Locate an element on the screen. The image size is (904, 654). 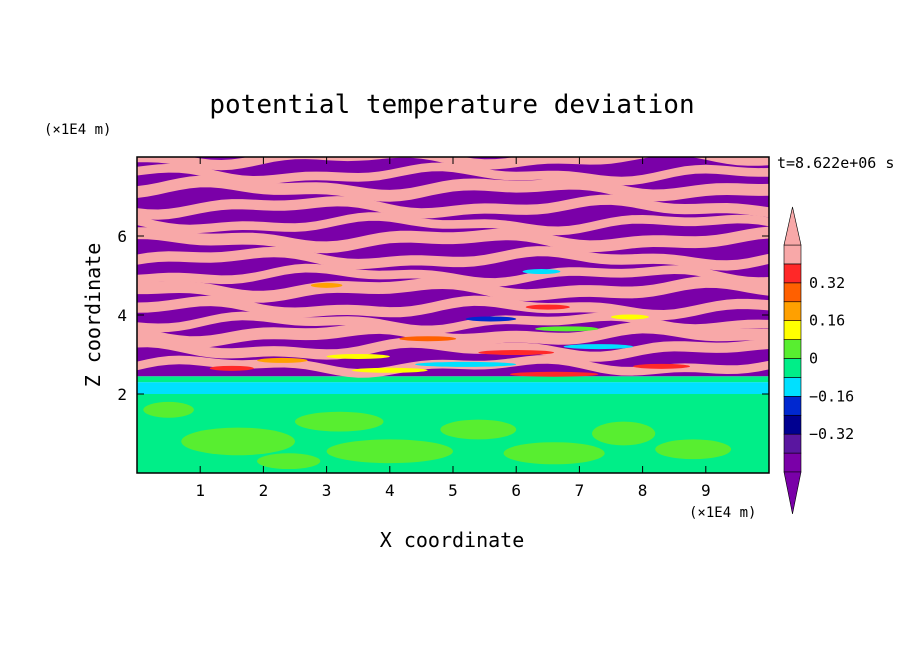
x-axis-label: X coordinate is located at coordinates (452, 540).